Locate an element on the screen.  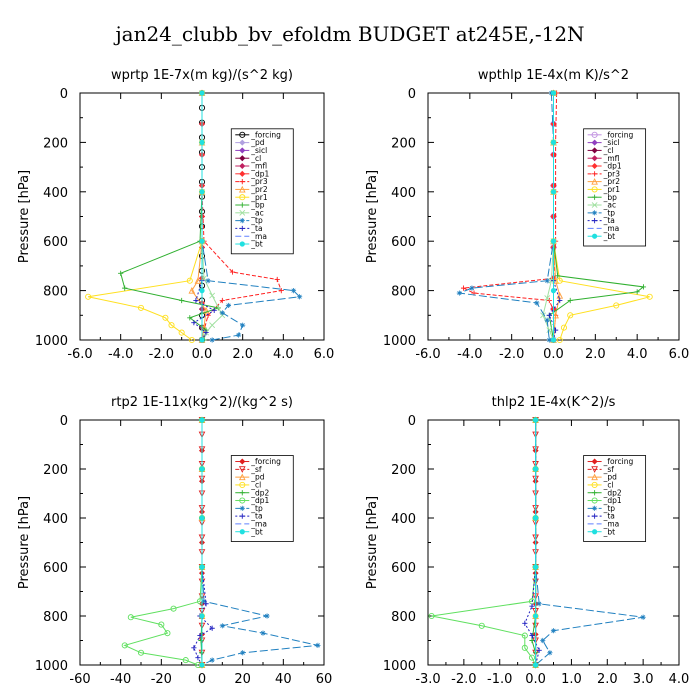
legend-entry: _pr1 is located at coordinates (259, 197).